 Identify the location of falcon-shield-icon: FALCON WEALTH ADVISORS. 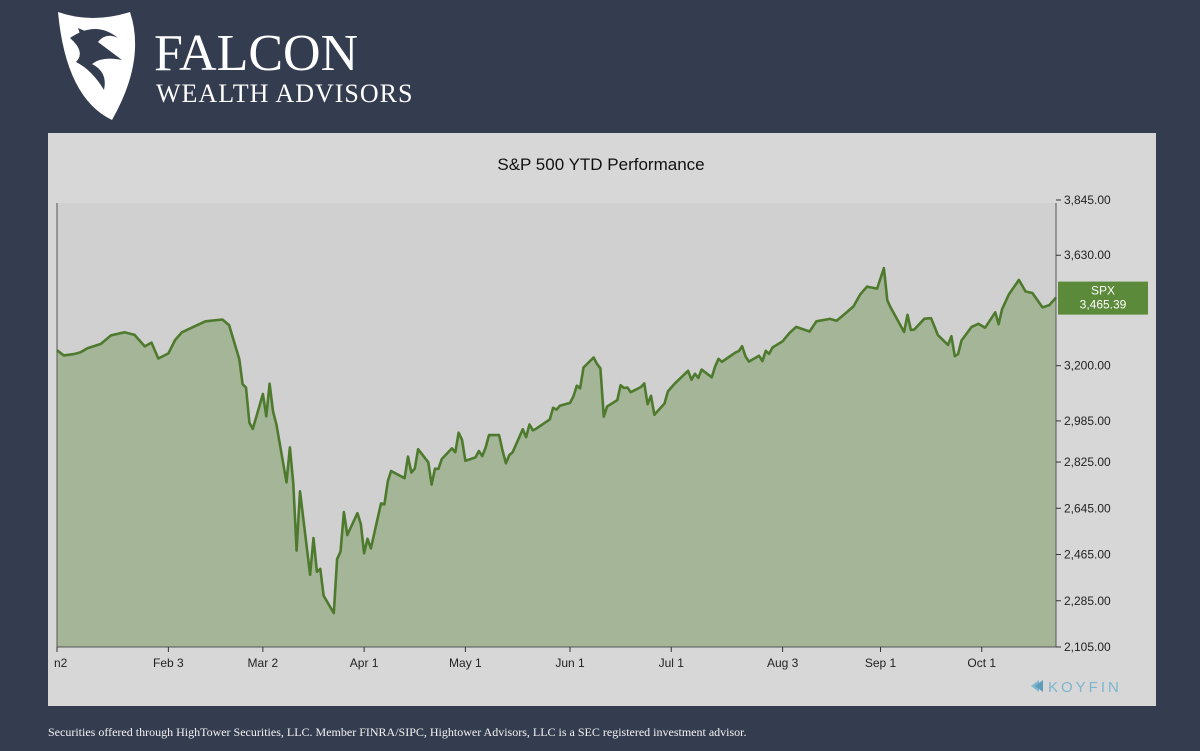
(235, 66).